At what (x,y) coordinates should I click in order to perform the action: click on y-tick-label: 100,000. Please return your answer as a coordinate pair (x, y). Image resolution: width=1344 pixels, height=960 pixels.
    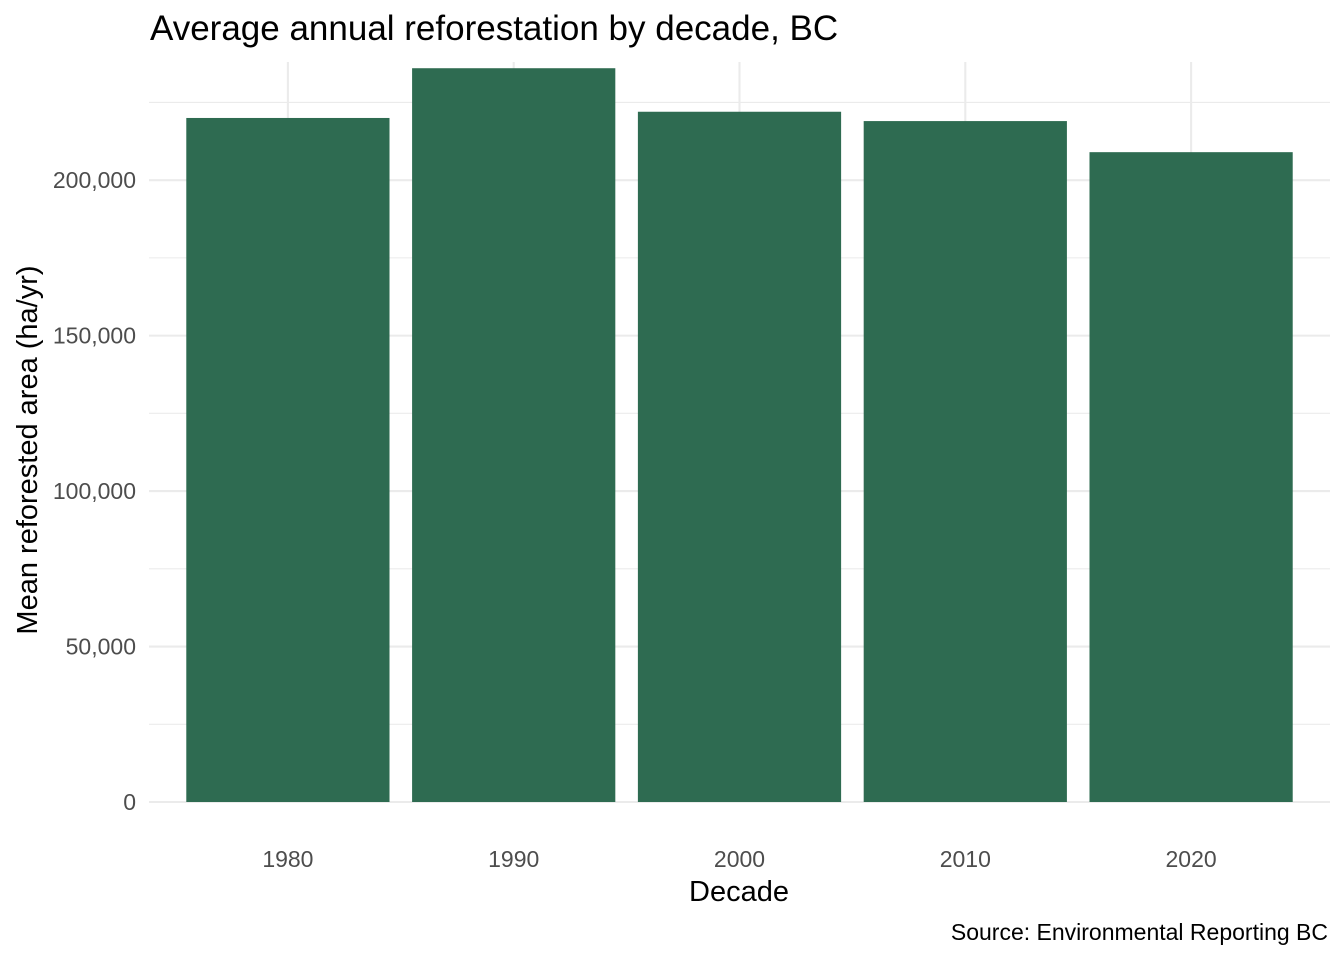
    Looking at the image, I should click on (94, 491).